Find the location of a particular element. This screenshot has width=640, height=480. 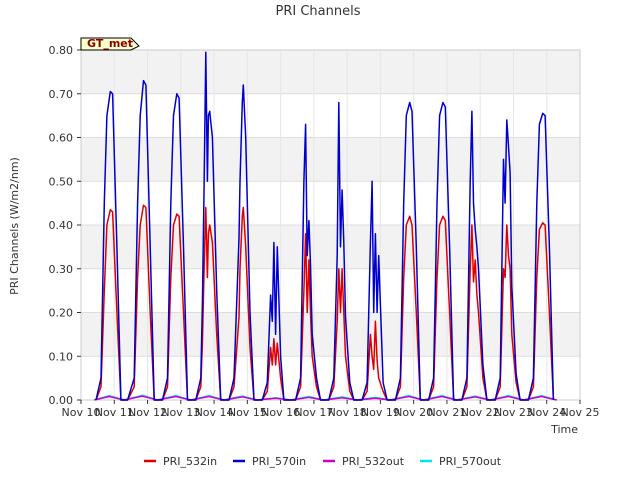

x-tick-label: Nov 22 is located at coordinates (480, 412).